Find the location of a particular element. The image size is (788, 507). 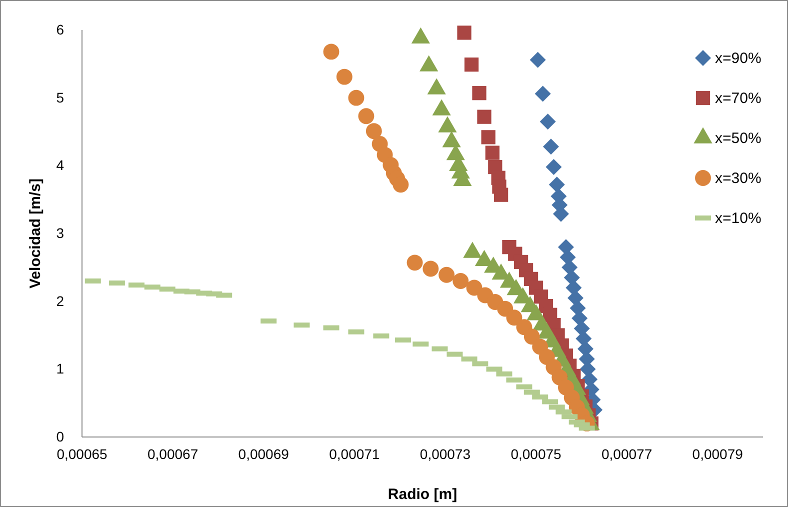

x-tick-label: 0,00071 is located at coordinates (354, 454).